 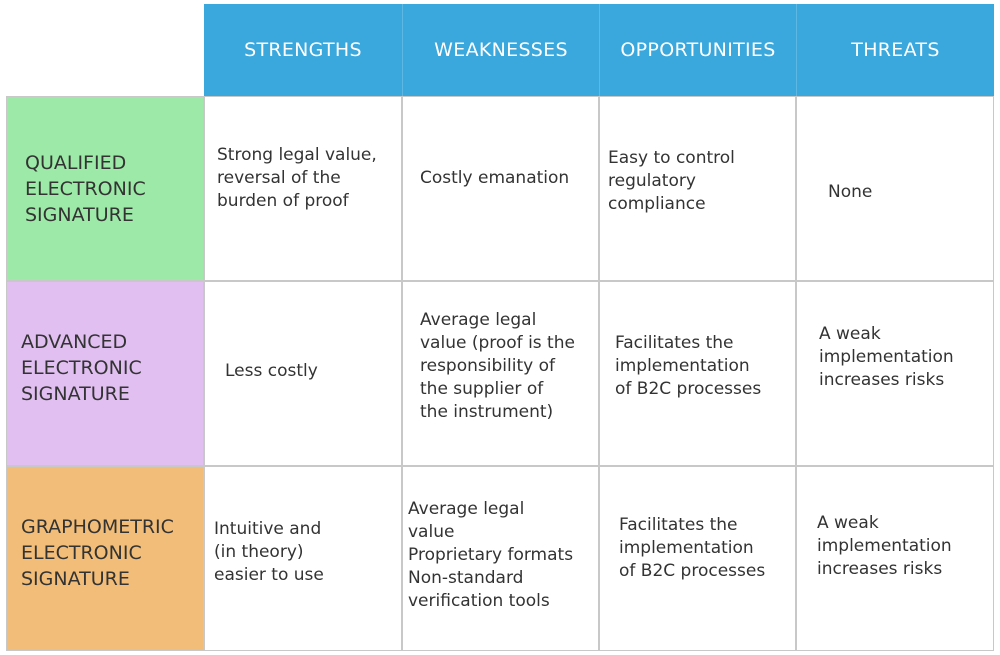 I want to click on cell-text: Less costly, so click(x=271, y=371).